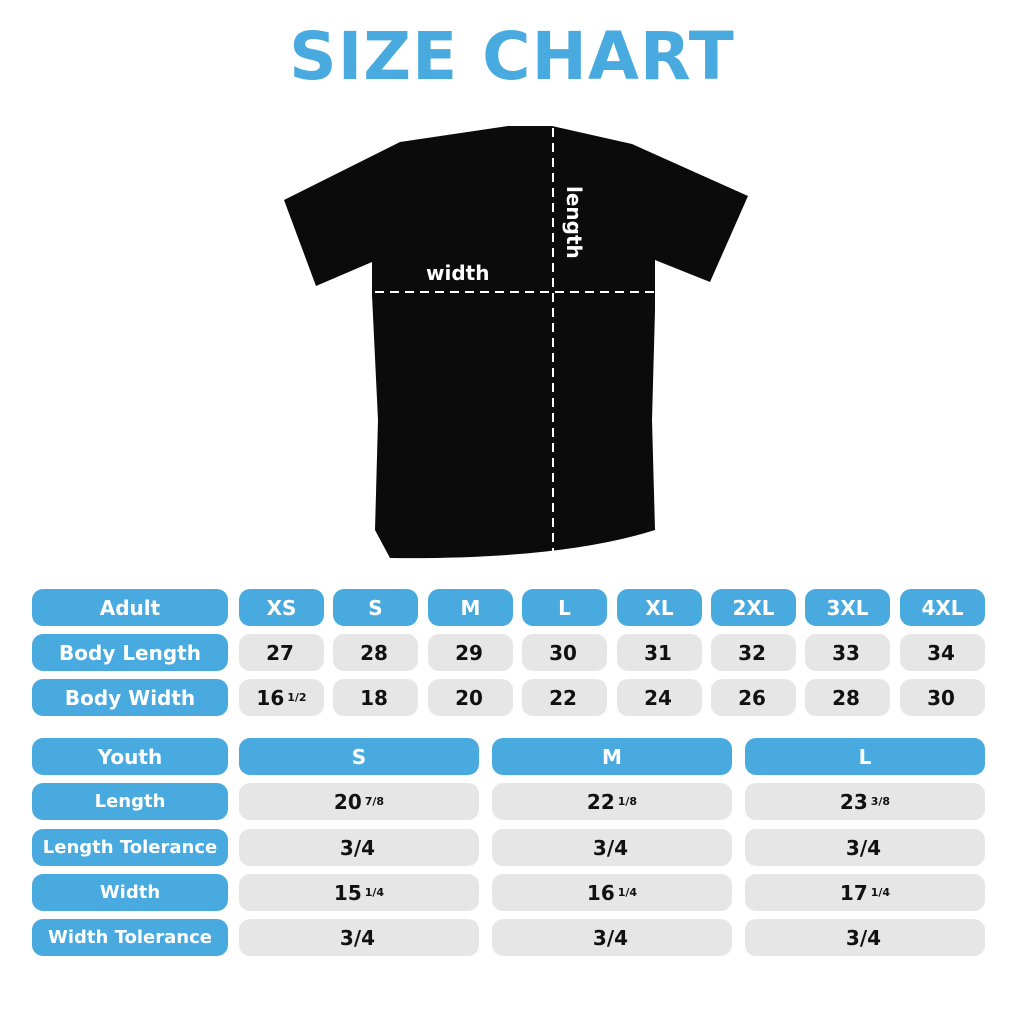 The width and height of the screenshot is (1024, 1024). What do you see at coordinates (512, 56) in the screenshot?
I see `page-title: SIZE CHART` at bounding box center [512, 56].